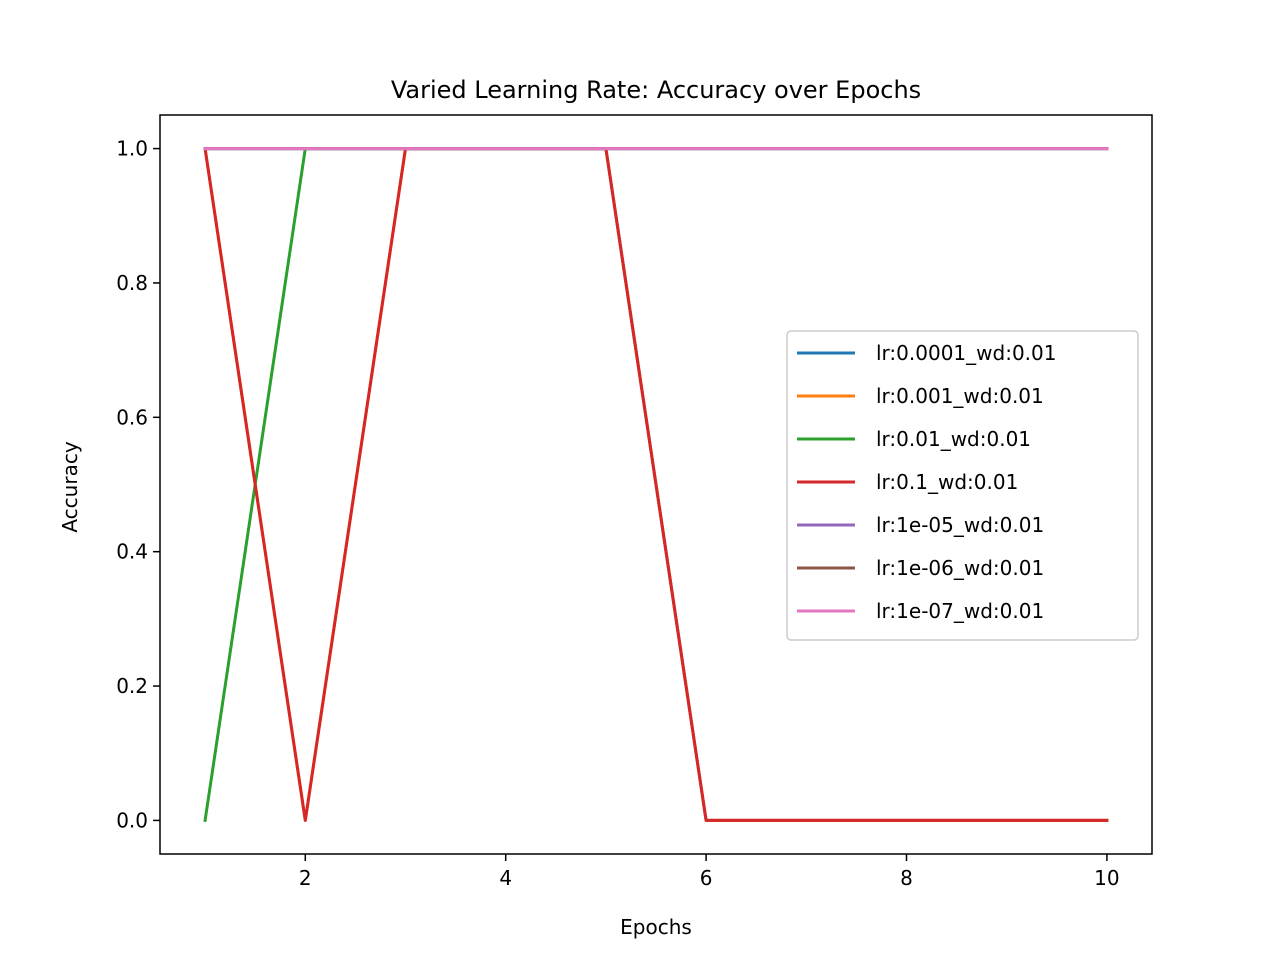  Describe the element at coordinates (132, 417) in the screenshot. I see `y-tick-label-3: 0.6` at that location.